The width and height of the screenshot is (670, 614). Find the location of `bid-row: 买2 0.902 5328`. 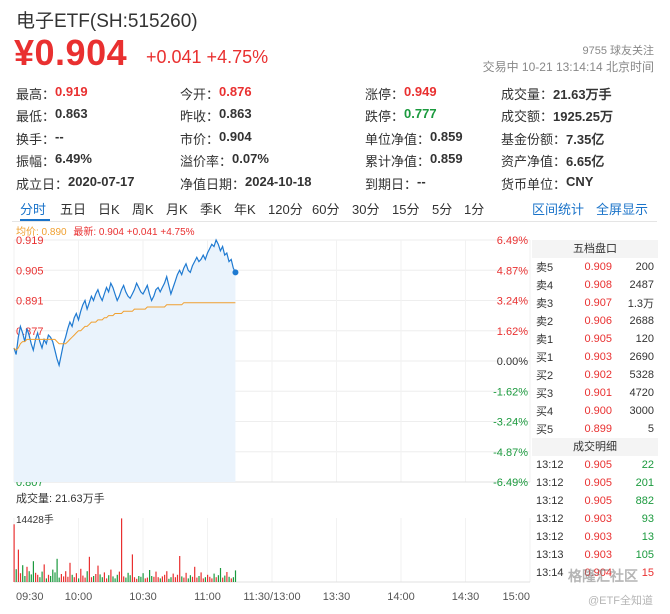

bid-row: 买2 0.902 5328 is located at coordinates (595, 375).